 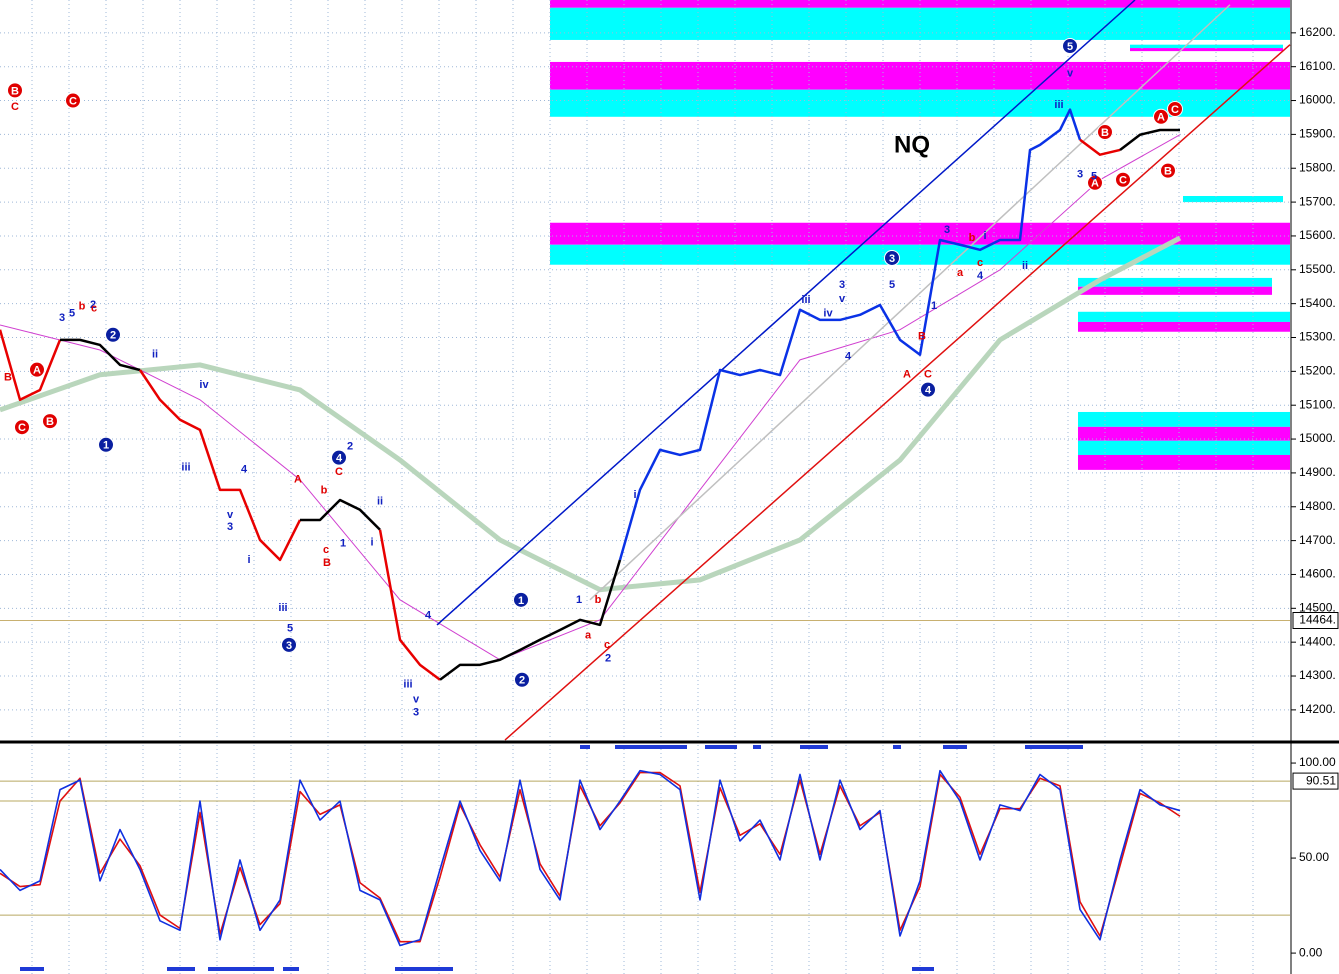 What do you see at coordinates (1317, 540) in the screenshot?
I see `y-tick-label: 14700.` at bounding box center [1317, 540].